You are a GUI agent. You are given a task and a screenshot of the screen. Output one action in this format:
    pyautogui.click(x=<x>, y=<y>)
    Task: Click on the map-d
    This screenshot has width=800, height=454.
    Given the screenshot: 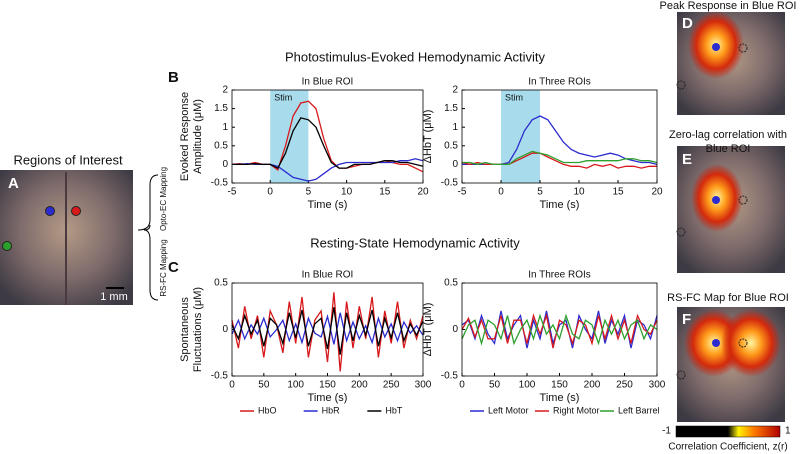 What is the action you would take?
    pyautogui.click(x=730, y=63)
    